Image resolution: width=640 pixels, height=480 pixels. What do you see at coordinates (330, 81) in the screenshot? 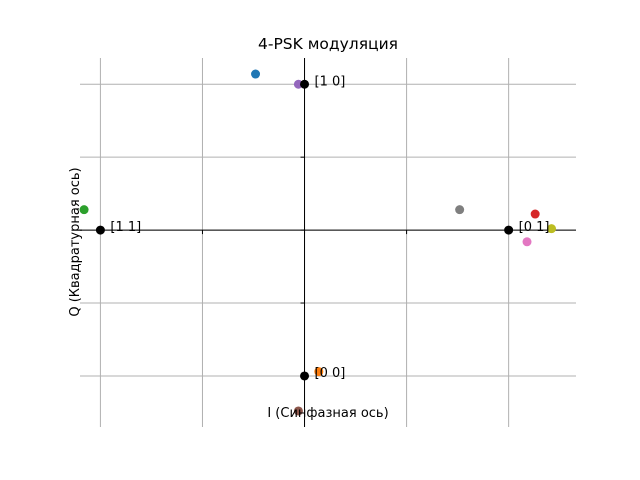
I see `constellation-label: [1 0]` at bounding box center [330, 81].